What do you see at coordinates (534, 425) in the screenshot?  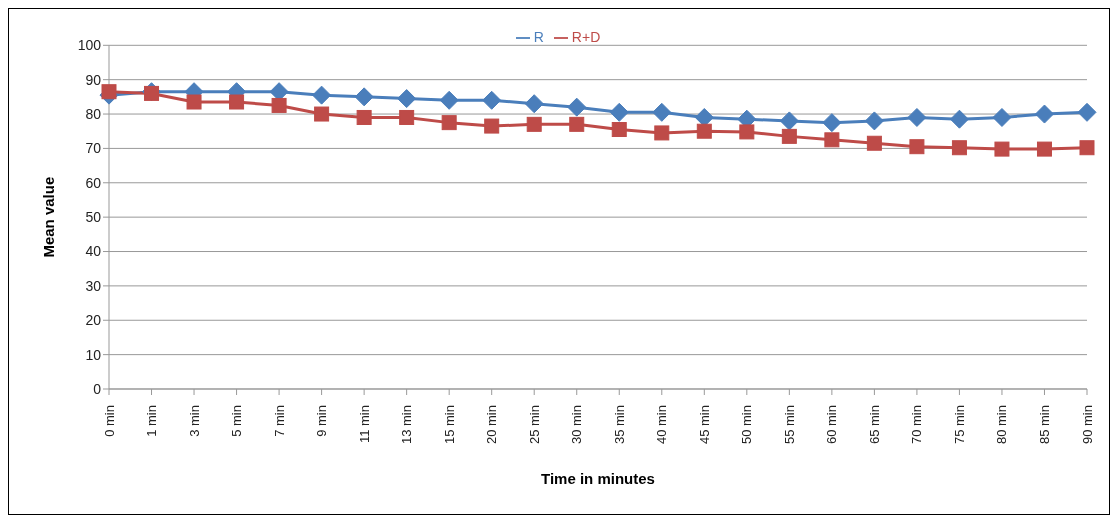 I see `x-tick-label: 25 min` at bounding box center [534, 425].